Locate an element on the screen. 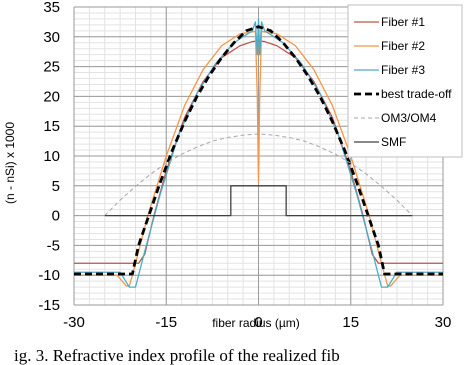  legend-label-3: Fiber #3 is located at coordinates (403, 70).